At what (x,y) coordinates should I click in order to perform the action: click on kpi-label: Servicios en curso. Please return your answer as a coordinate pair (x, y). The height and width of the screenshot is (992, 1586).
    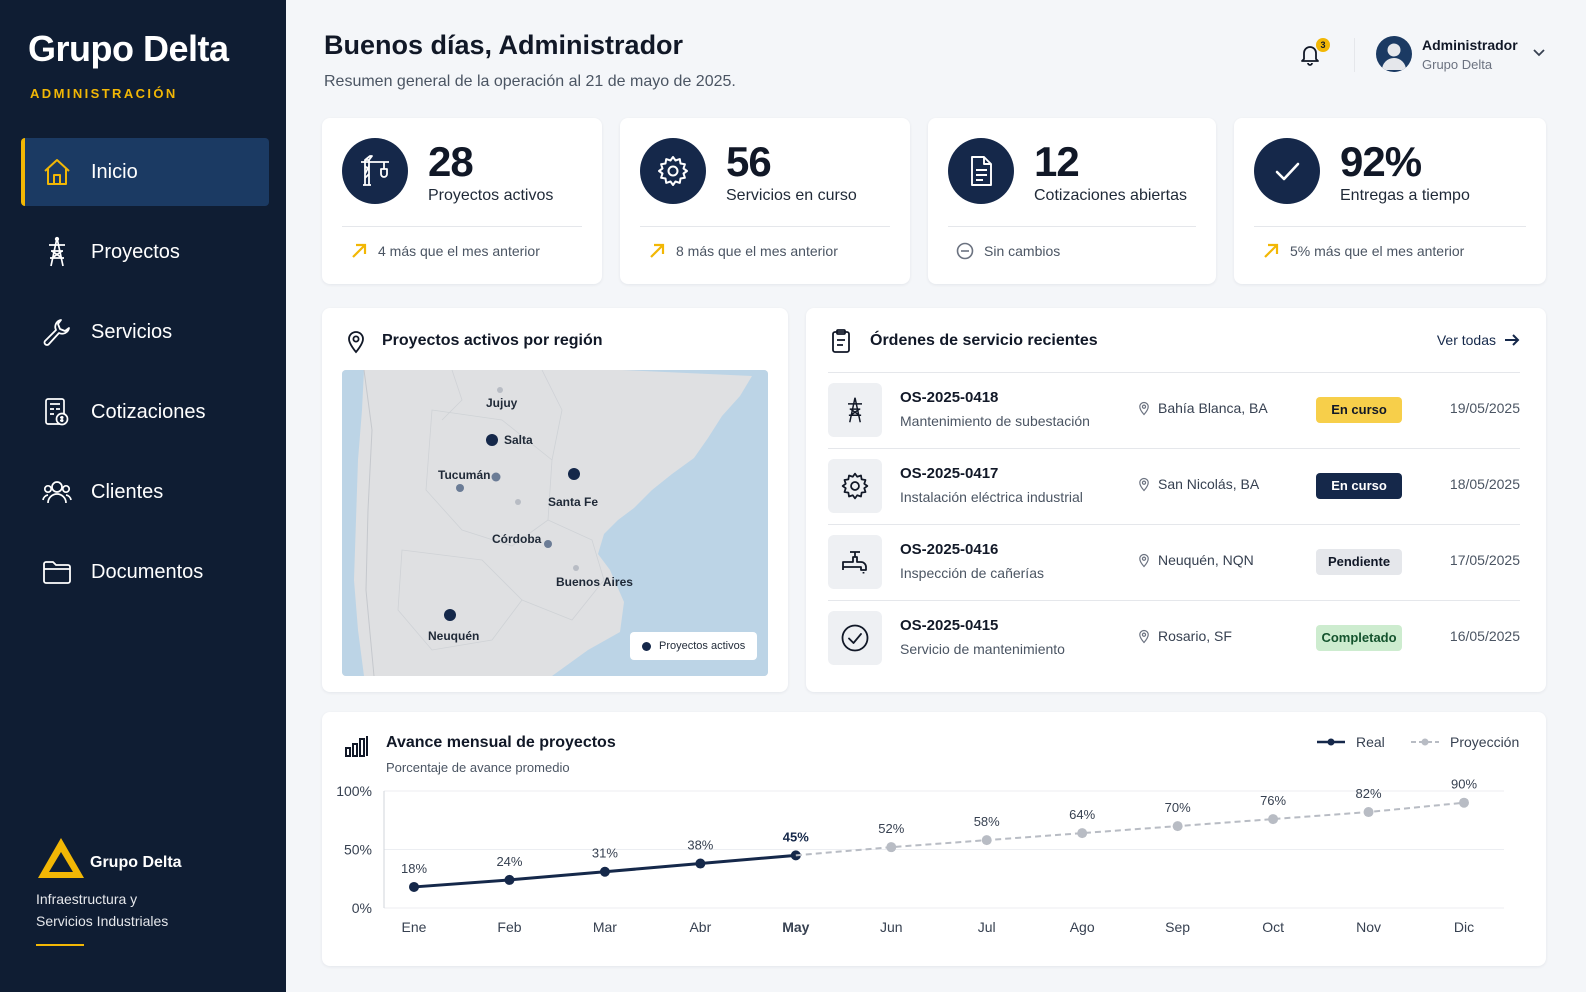
    Looking at the image, I should click on (791, 195).